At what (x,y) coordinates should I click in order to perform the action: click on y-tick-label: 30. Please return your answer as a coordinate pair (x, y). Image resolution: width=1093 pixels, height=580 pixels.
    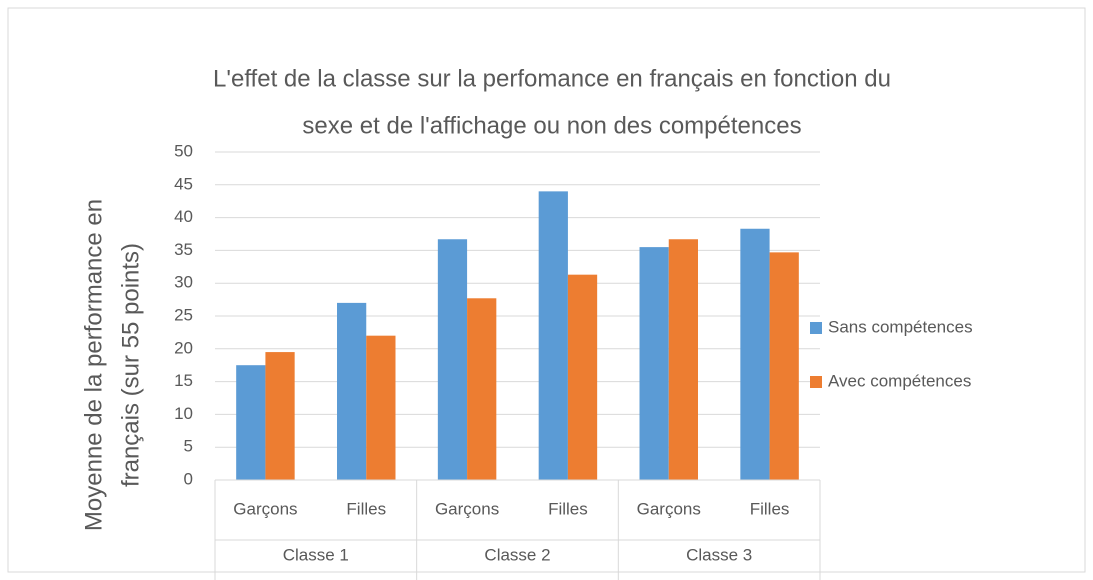
    Looking at the image, I should click on (183, 282).